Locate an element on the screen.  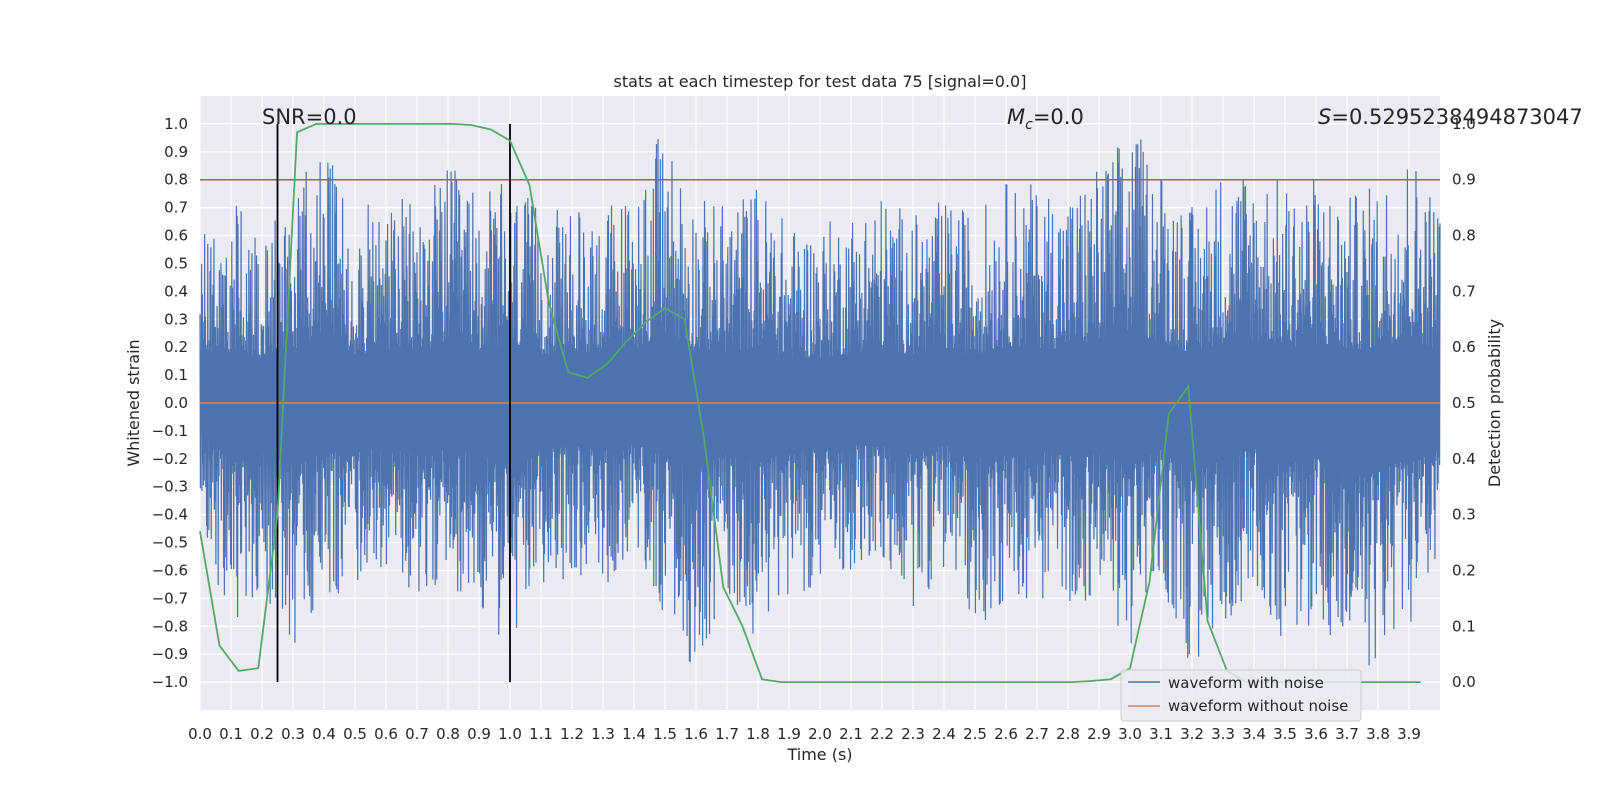
x-tick-label: 3.2 is located at coordinates (1192, 734).